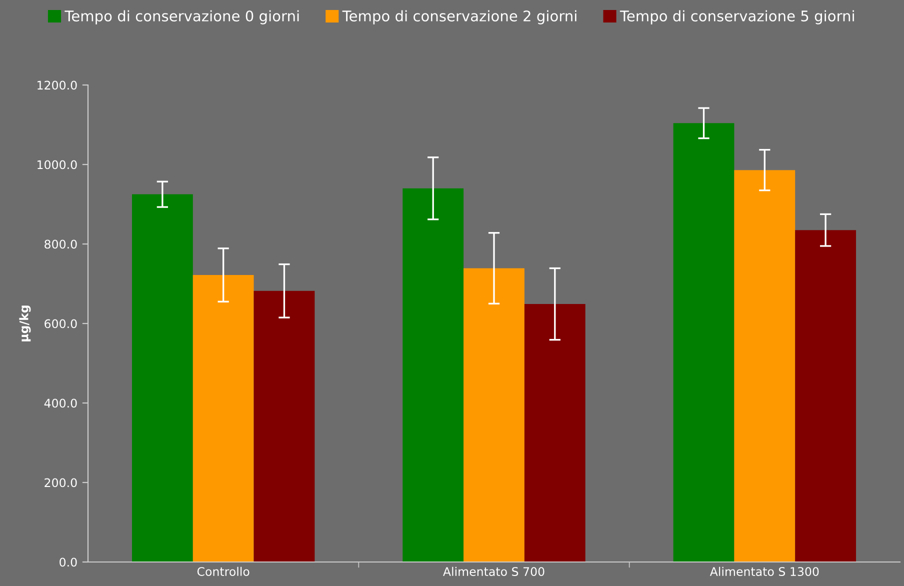  I want to click on y-tick-label: 600.0, so click(60, 323).